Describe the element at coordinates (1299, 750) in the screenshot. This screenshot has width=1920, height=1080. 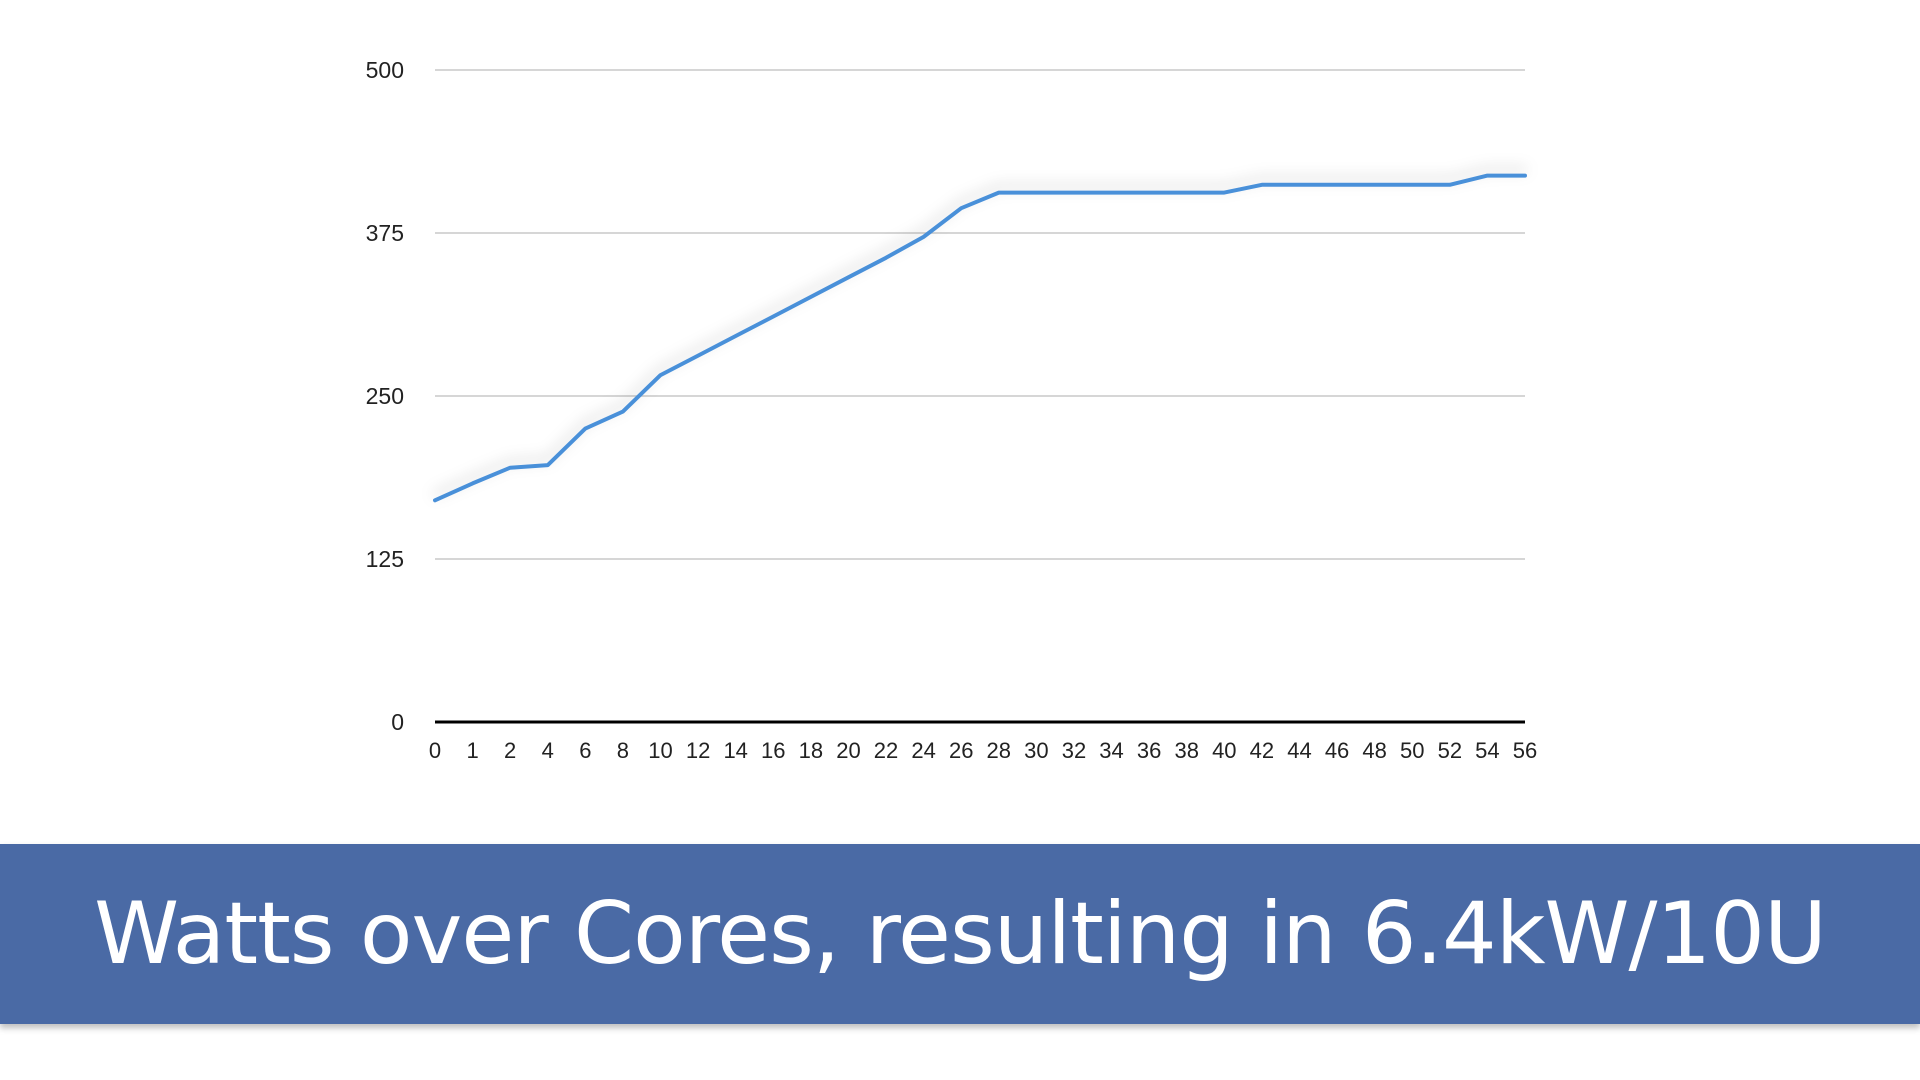
I see `x-tick-label: 44` at that location.